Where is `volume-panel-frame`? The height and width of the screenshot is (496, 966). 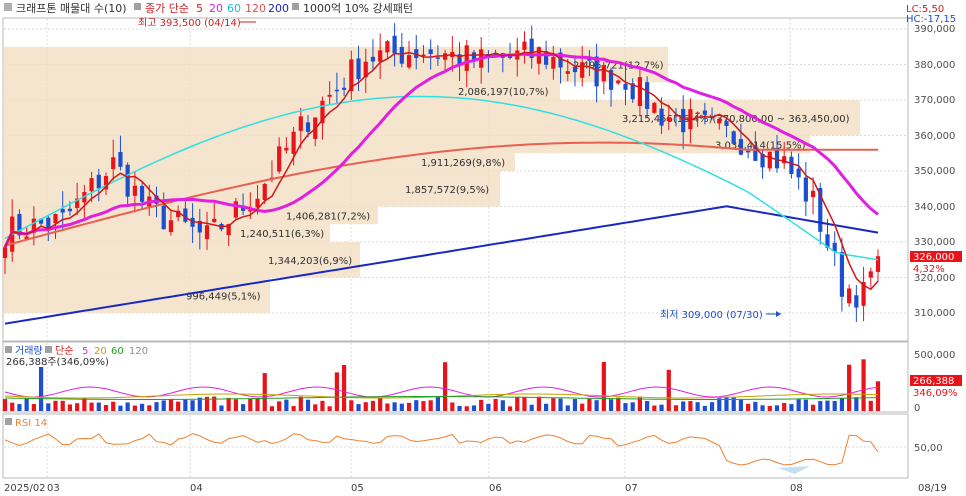 volume-panel-frame is located at coordinates (455, 377).